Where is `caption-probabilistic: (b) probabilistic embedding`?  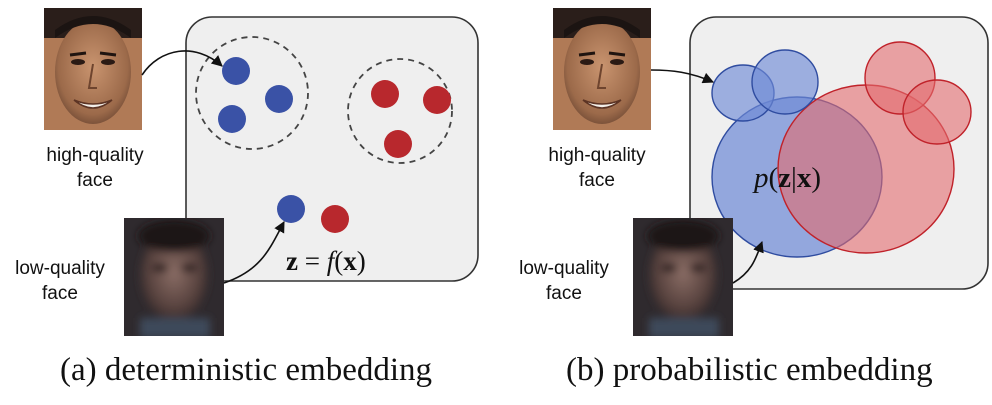 caption-probabilistic: (b) probabilistic embedding is located at coordinates (749, 370).